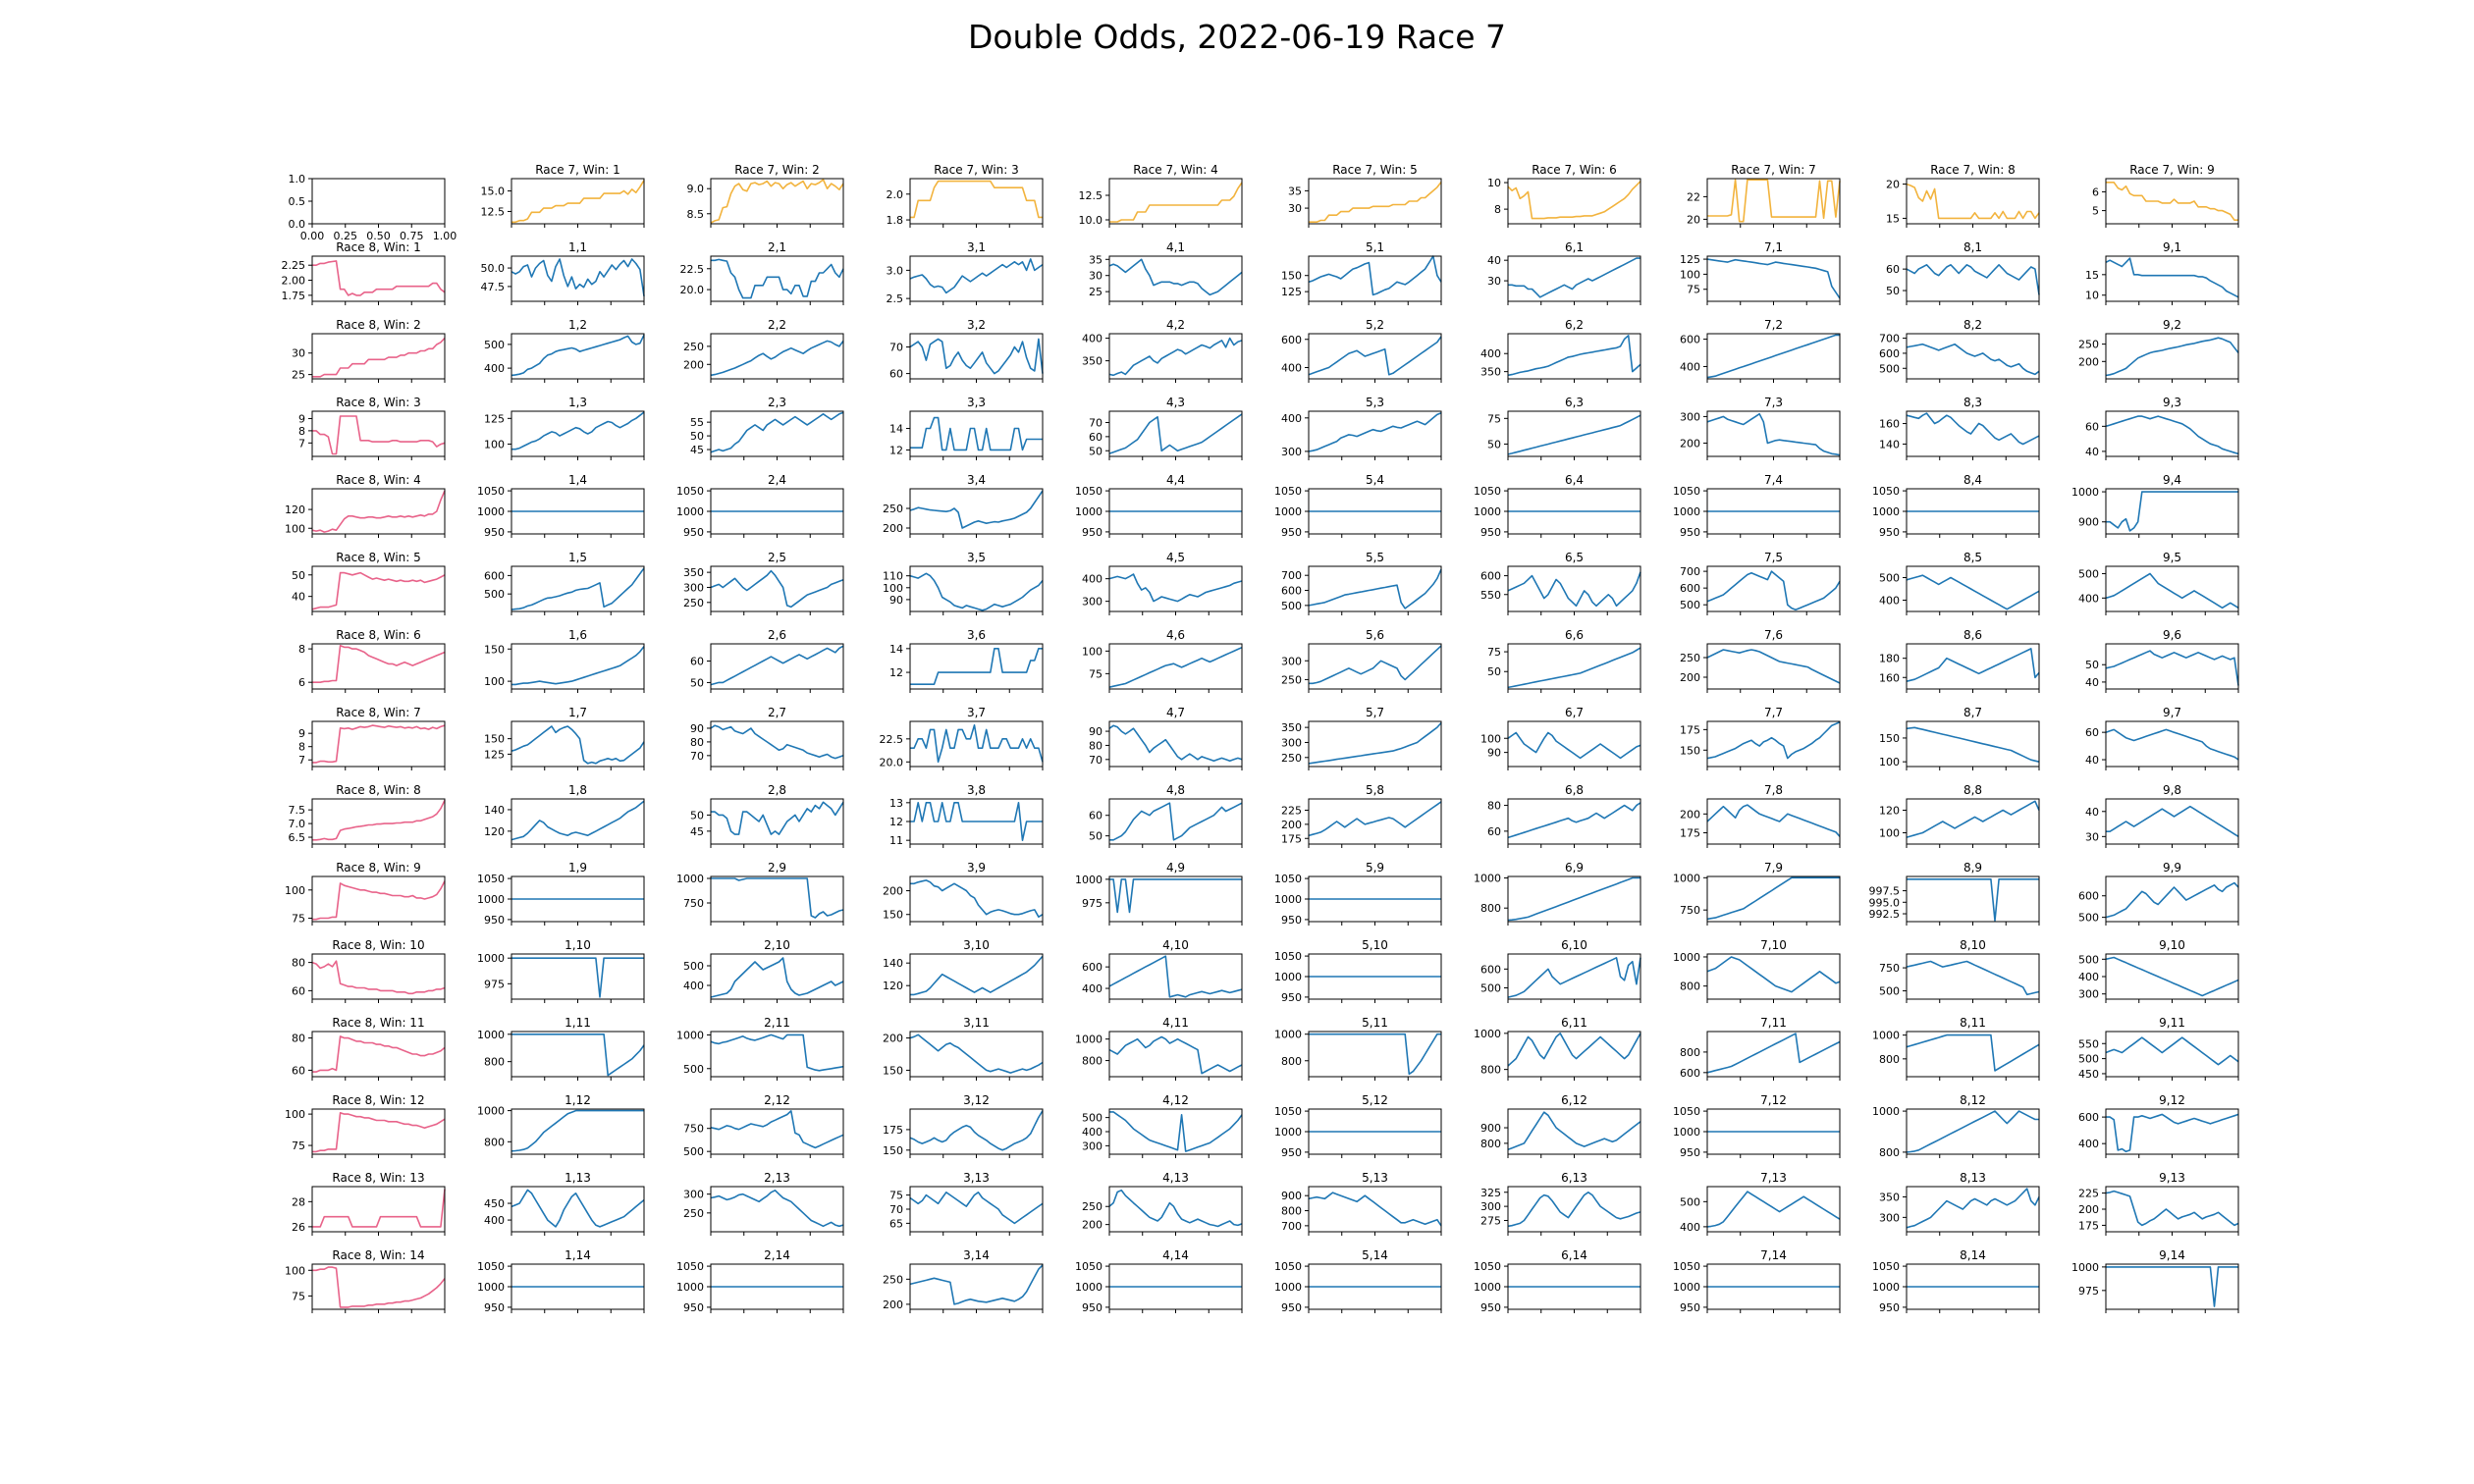 This screenshot has width=2474, height=1484. Describe the element at coordinates (2172, 557) in the screenshot. I see `panel-title: 9,5` at that location.